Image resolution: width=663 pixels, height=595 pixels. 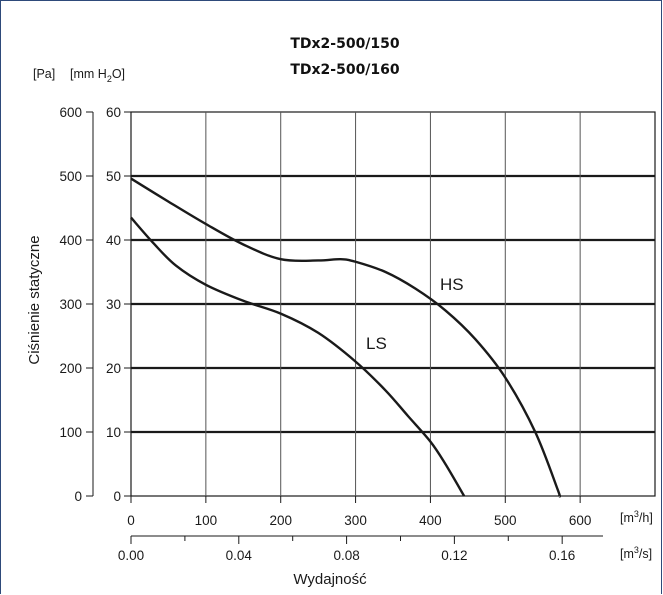 I want to click on y-tick-label-mm: 40, so click(x=113, y=240).